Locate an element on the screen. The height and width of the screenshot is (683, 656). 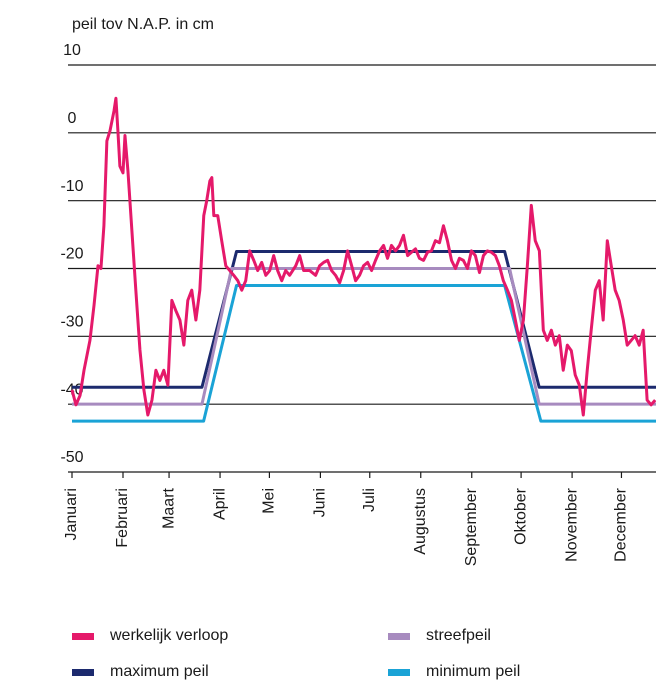
legend-label: minimum peil is located at coordinates (473, 671).